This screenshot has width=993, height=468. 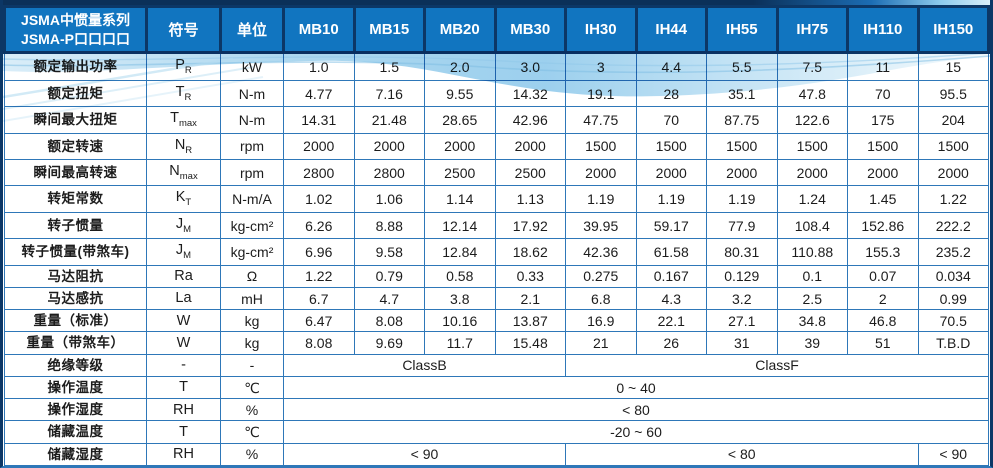 I want to click on value-cell: 18.62, so click(x=530, y=252).